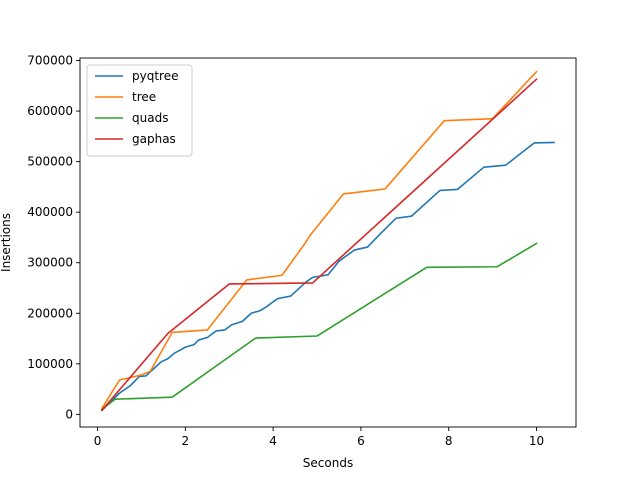 This screenshot has width=640, height=480. Describe the element at coordinates (50, 364) in the screenshot. I see `y-tick-label: 100000` at that location.